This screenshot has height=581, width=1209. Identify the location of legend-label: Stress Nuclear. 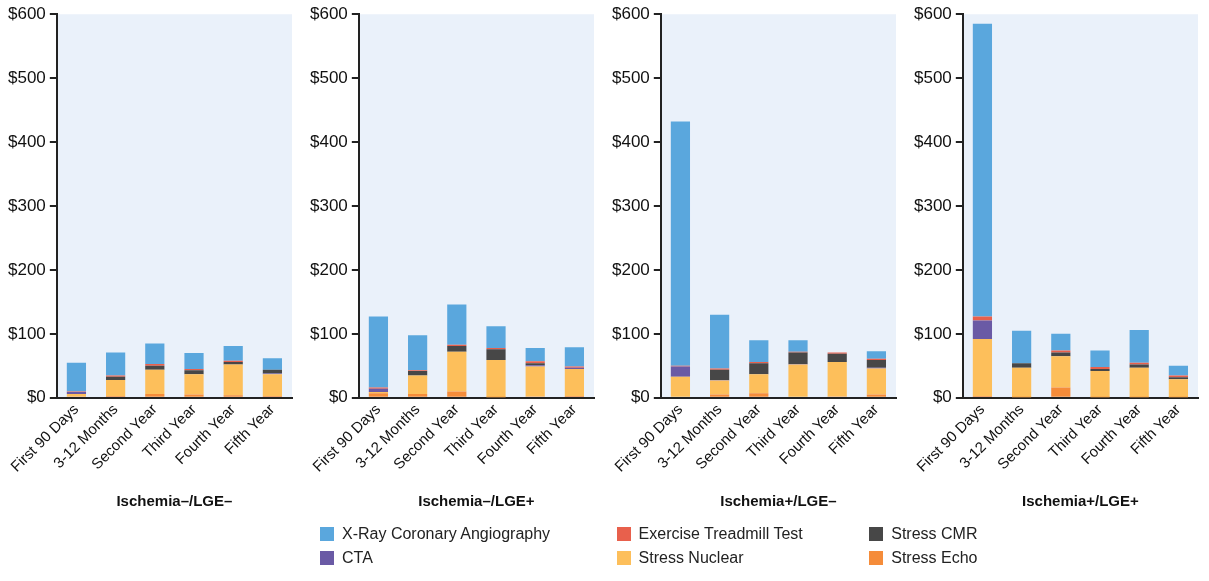
(691, 558).